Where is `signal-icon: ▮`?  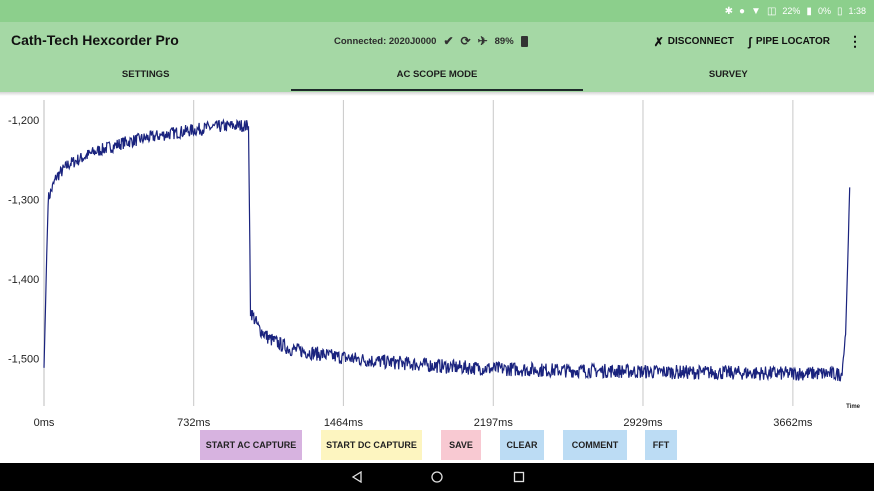
signal-icon: ▮ is located at coordinates (809, 11).